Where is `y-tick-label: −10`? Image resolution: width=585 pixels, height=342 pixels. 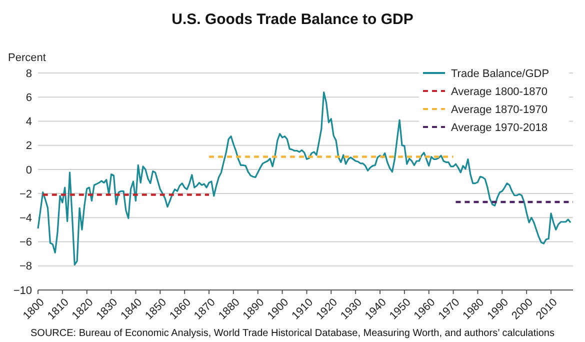 y-tick-label: −10 is located at coordinates (22, 290).